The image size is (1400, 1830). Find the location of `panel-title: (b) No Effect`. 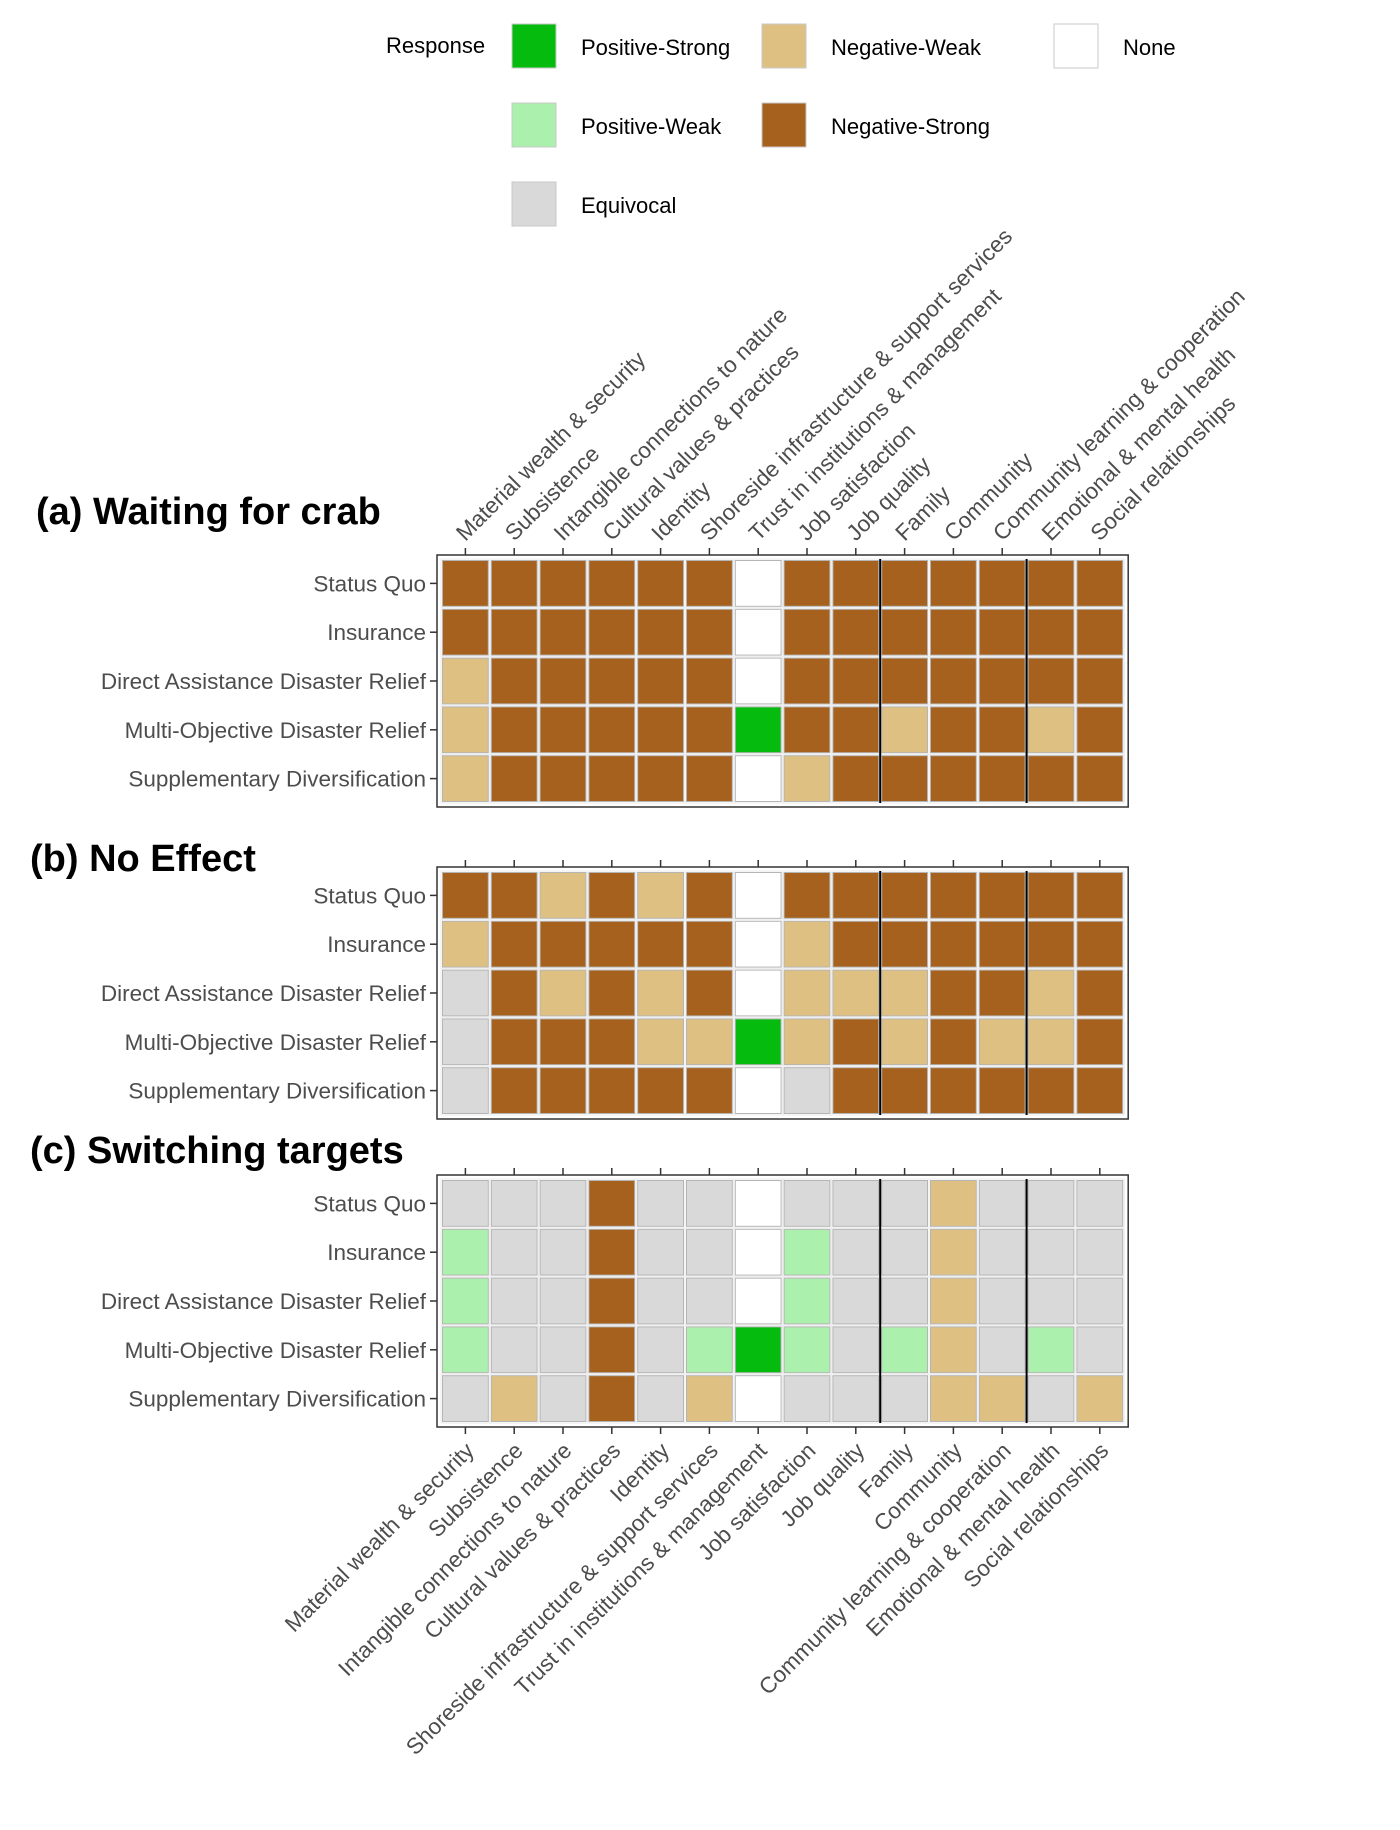

panel-title: (b) No Effect is located at coordinates (143, 859).